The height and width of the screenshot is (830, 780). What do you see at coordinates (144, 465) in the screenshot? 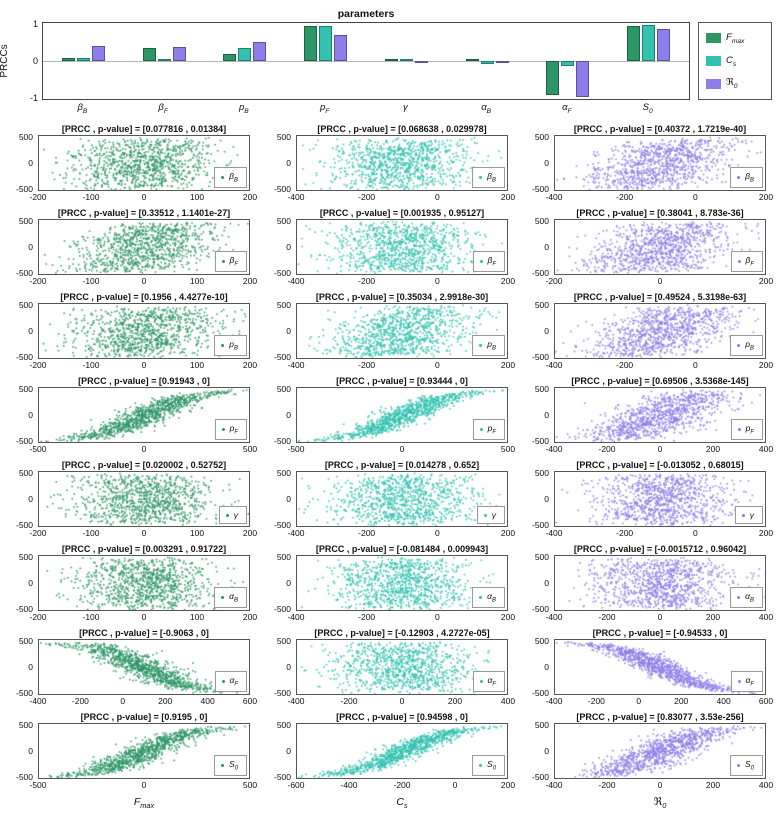
I see `scatter-title: [PRCC , p-value] = [0.020002 , 0.52752]` at bounding box center [144, 465].